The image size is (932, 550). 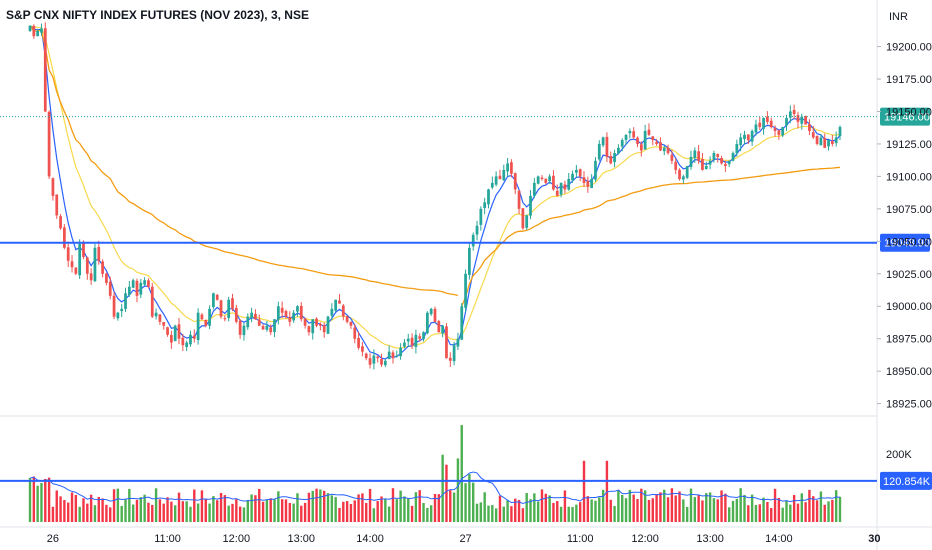 I want to click on currency-label: INR, so click(x=898, y=17).